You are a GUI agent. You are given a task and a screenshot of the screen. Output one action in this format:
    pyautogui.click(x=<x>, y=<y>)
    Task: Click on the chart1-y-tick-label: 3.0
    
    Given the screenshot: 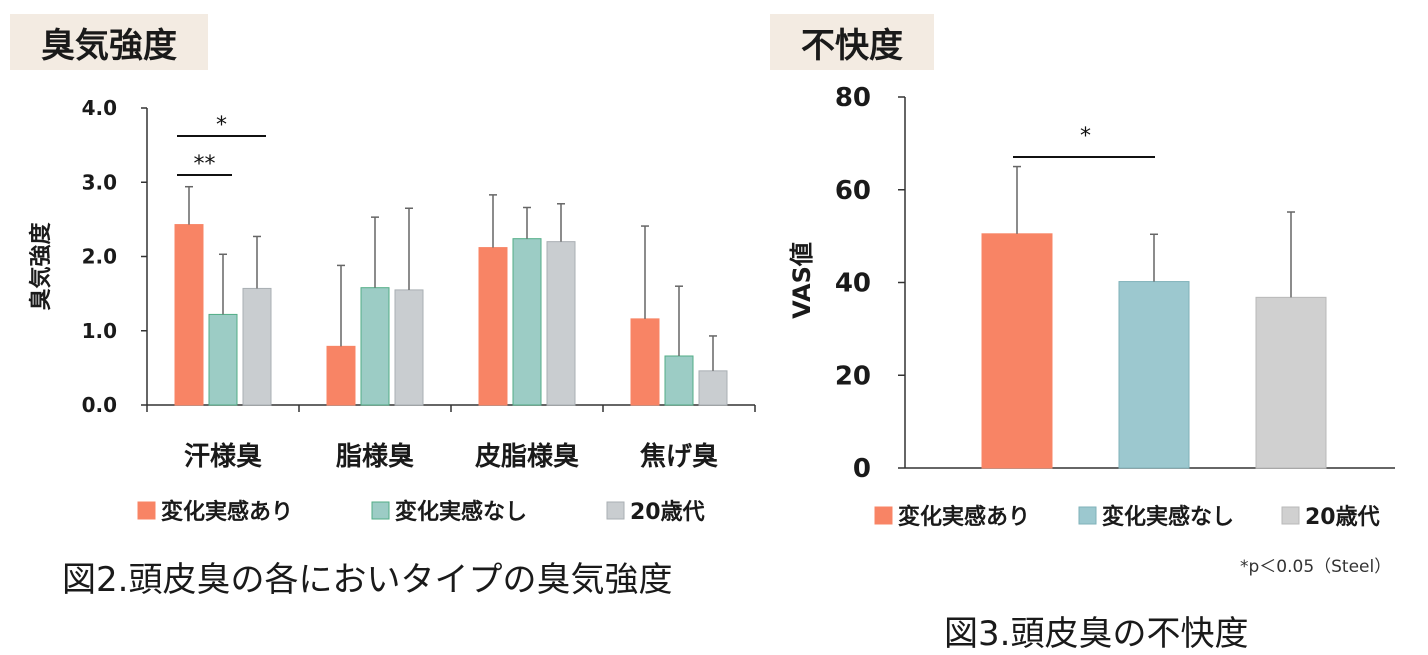 What is the action you would take?
    pyautogui.click(x=99, y=182)
    